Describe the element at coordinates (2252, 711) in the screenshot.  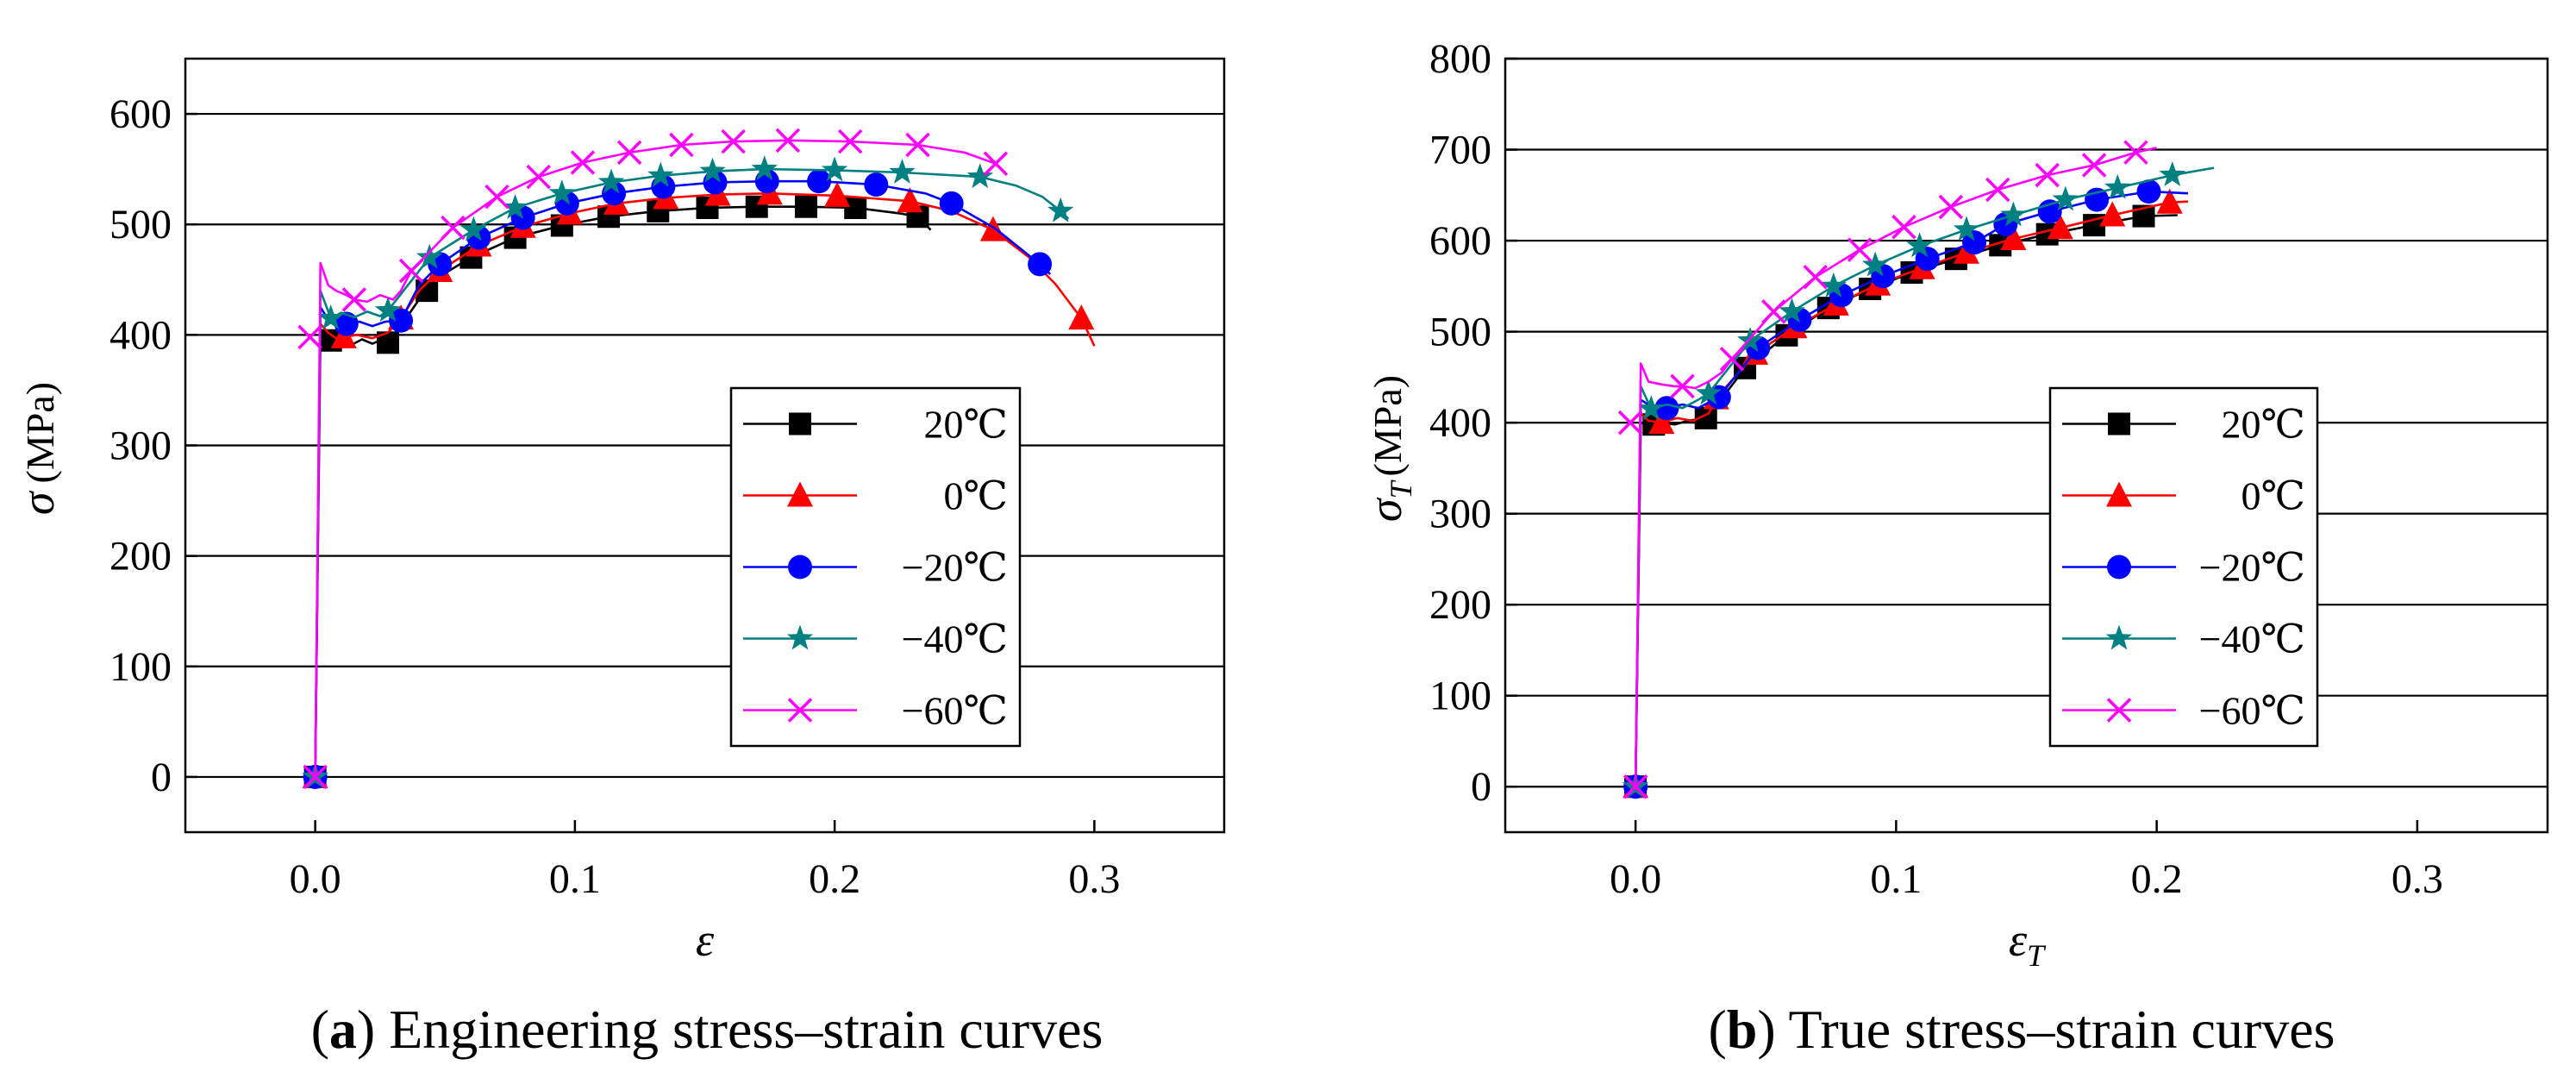
I see `legend-label: −60℃` at that location.